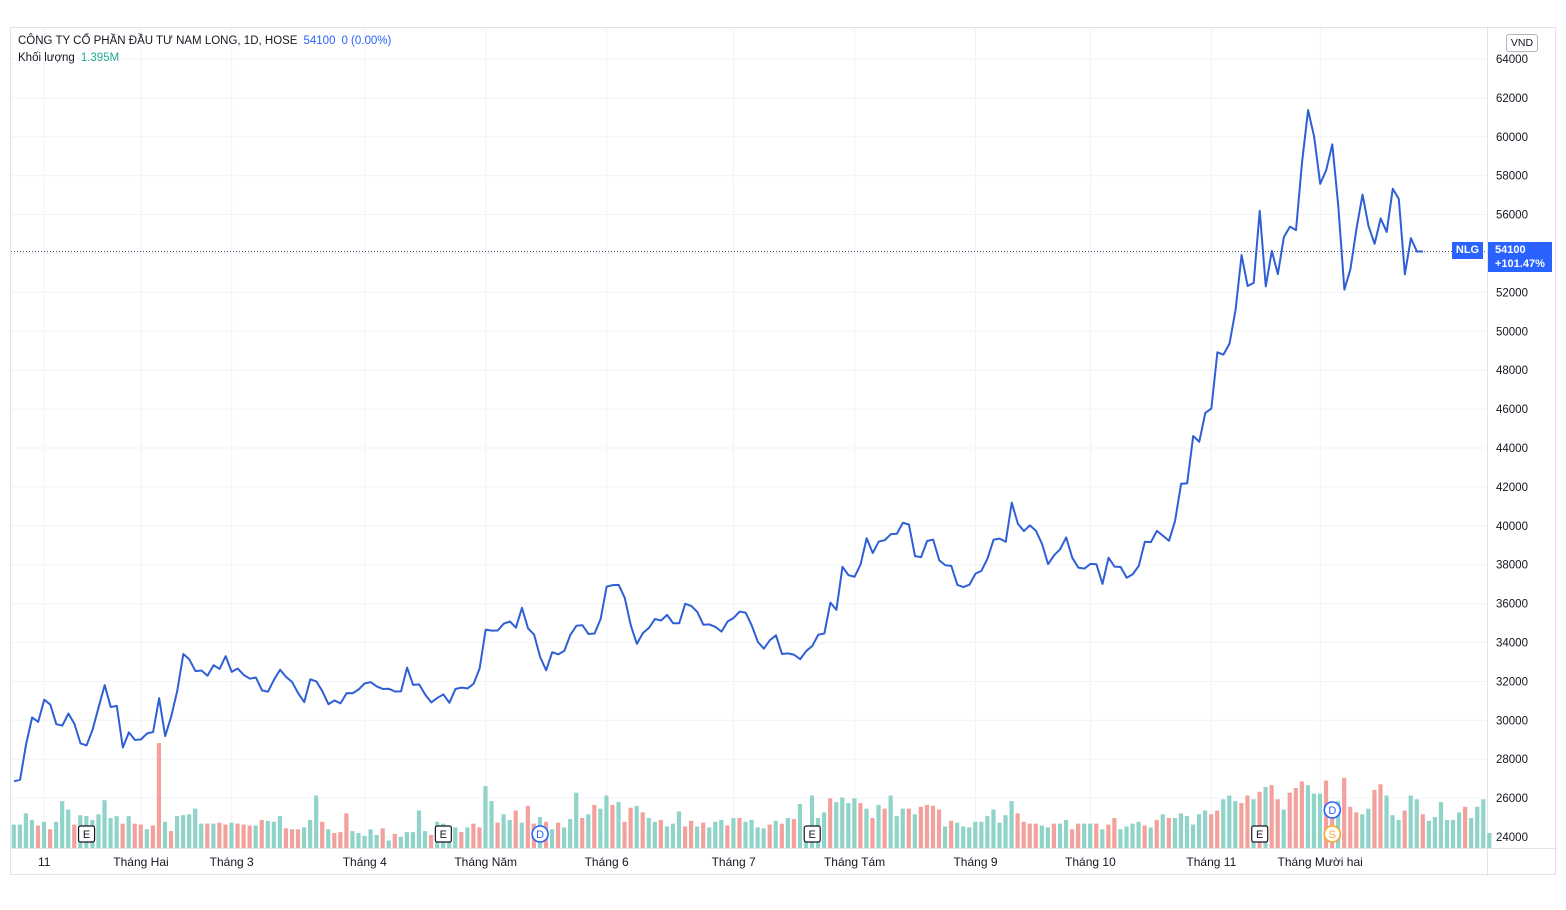 Image resolution: width=1566 pixels, height=910 pixels. I want to click on event-icon-label: S, so click(1332, 835).